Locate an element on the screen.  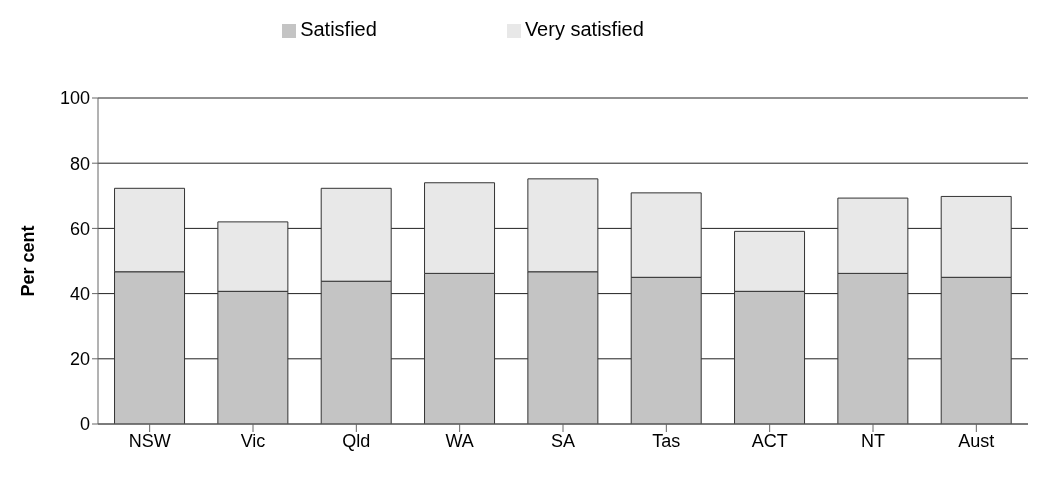
x-tick-label: Vic is located at coordinates (253, 440).